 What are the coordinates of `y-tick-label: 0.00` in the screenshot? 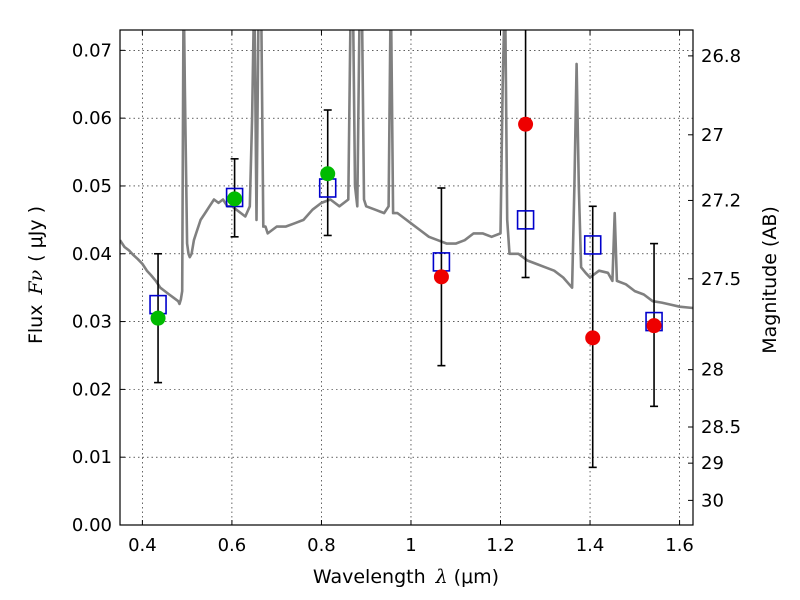 It's located at (92, 525).